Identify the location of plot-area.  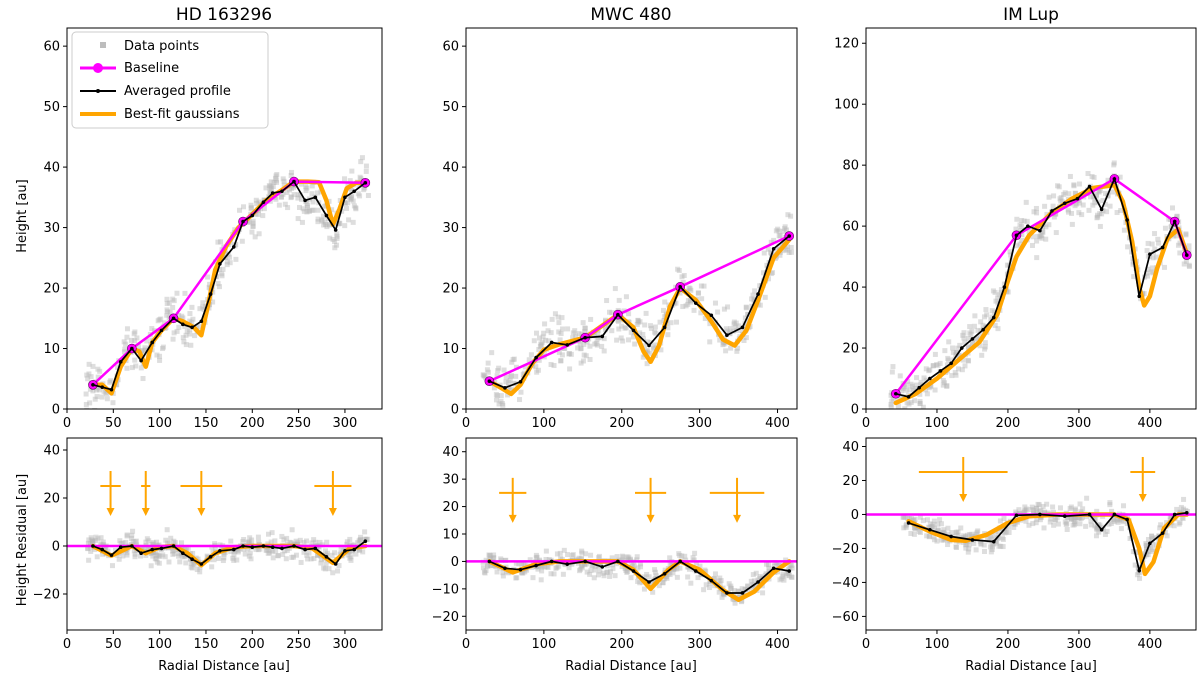
(631, 541).